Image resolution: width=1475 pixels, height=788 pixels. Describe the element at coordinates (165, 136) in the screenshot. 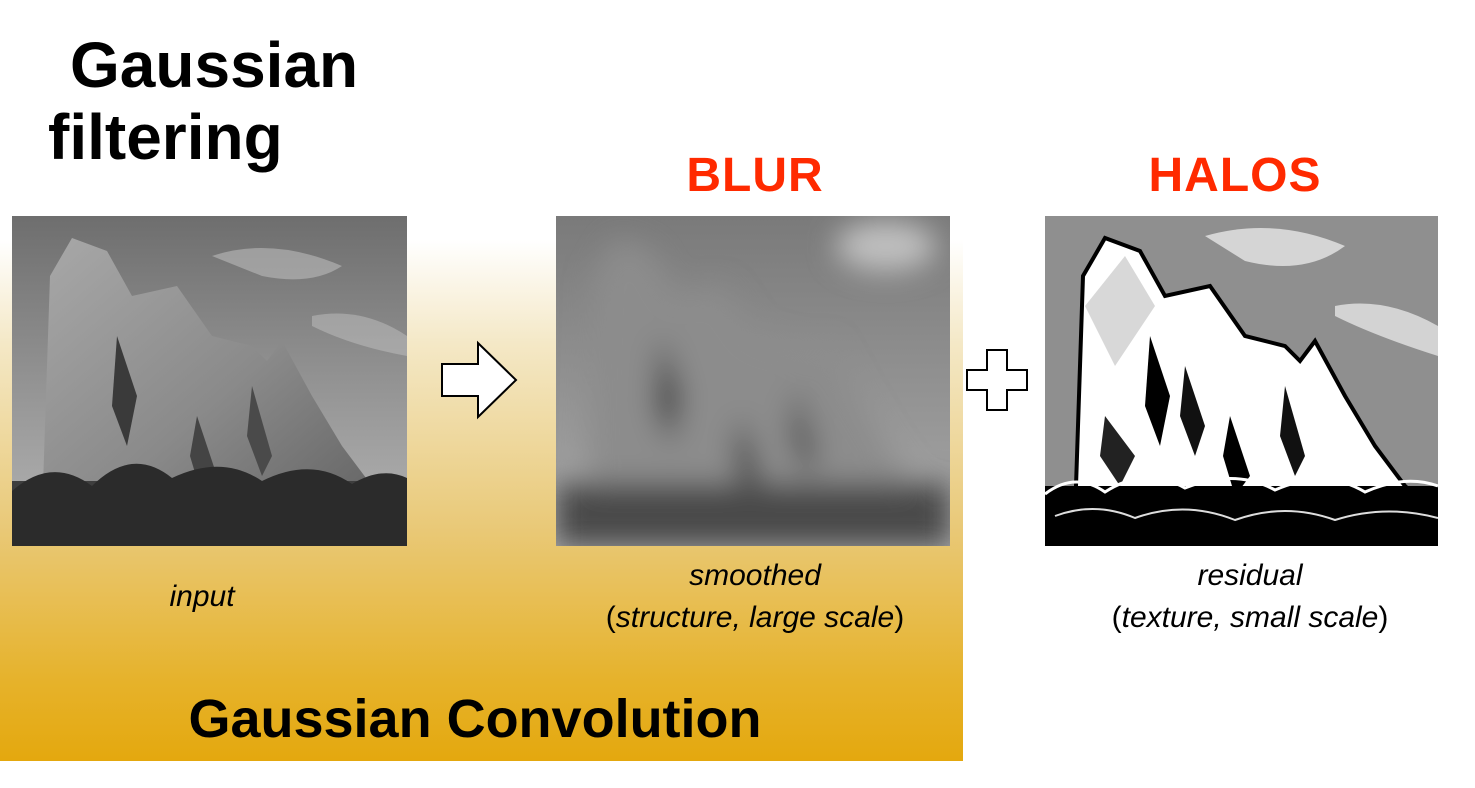

I see `title-line-2: filtering` at that location.